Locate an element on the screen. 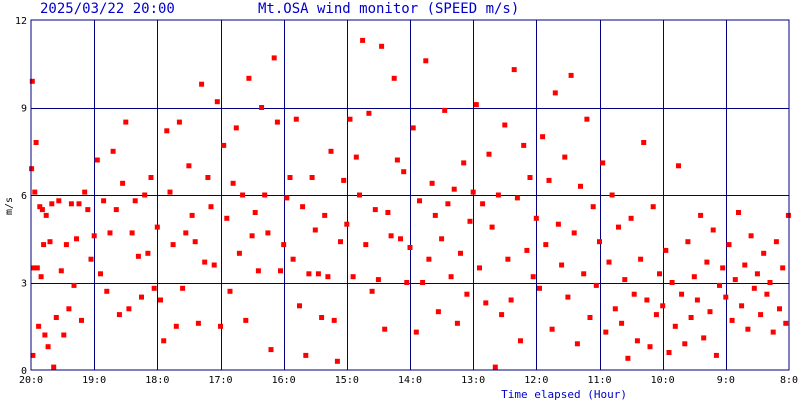 This screenshot has width=800, height=405. y-tick-label: 9 is located at coordinates (24, 109).